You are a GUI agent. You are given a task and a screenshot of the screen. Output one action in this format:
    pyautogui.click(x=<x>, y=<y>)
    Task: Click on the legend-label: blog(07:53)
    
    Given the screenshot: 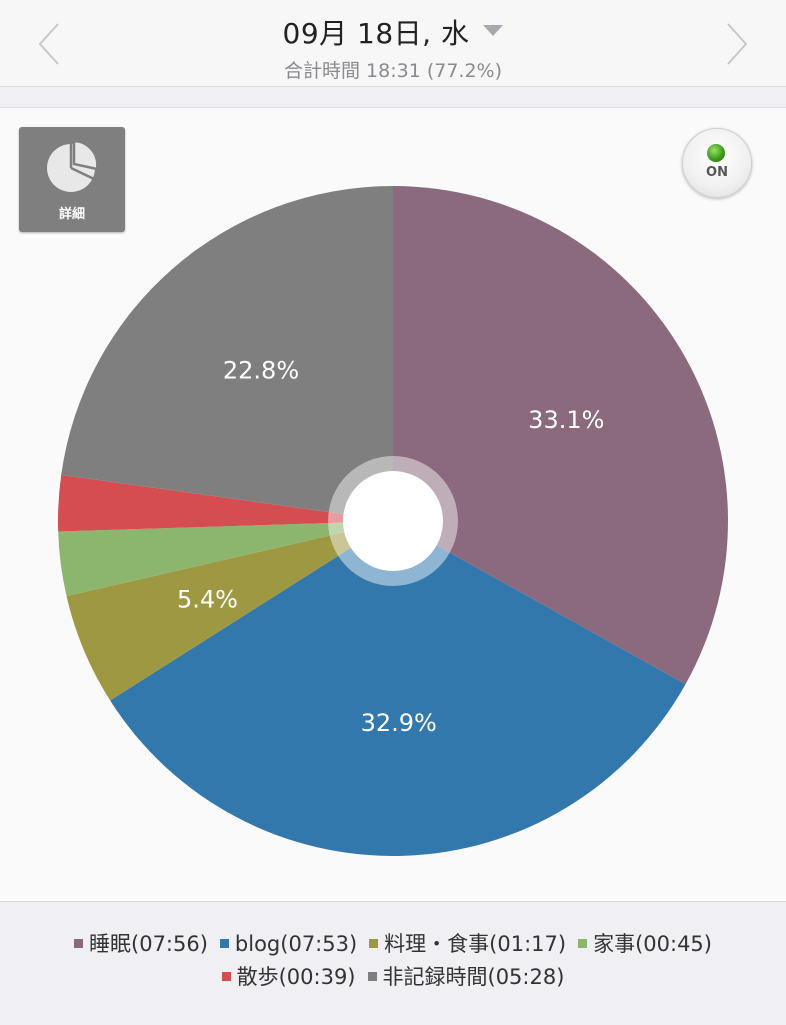 What is the action you would take?
    pyautogui.click(x=296, y=944)
    